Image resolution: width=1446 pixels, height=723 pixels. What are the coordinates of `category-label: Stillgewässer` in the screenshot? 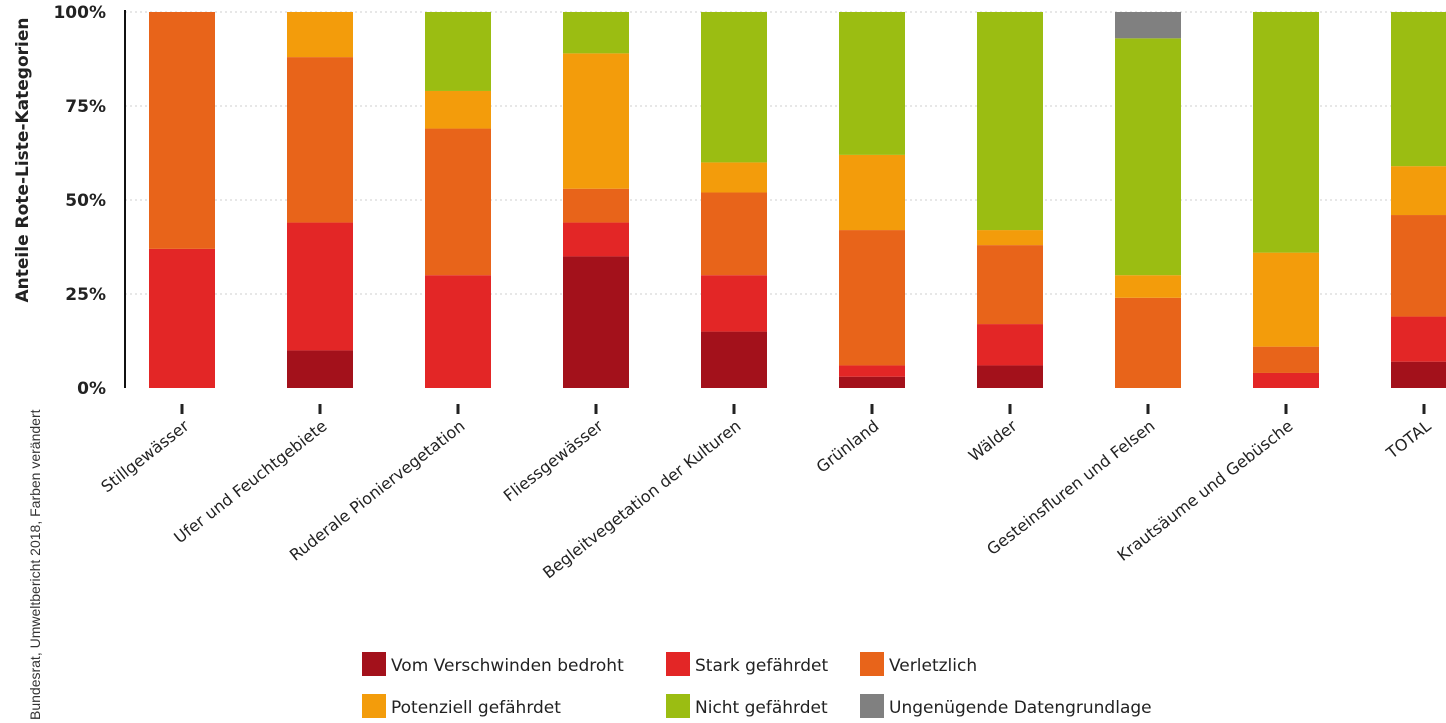 It's located at (144, 456).